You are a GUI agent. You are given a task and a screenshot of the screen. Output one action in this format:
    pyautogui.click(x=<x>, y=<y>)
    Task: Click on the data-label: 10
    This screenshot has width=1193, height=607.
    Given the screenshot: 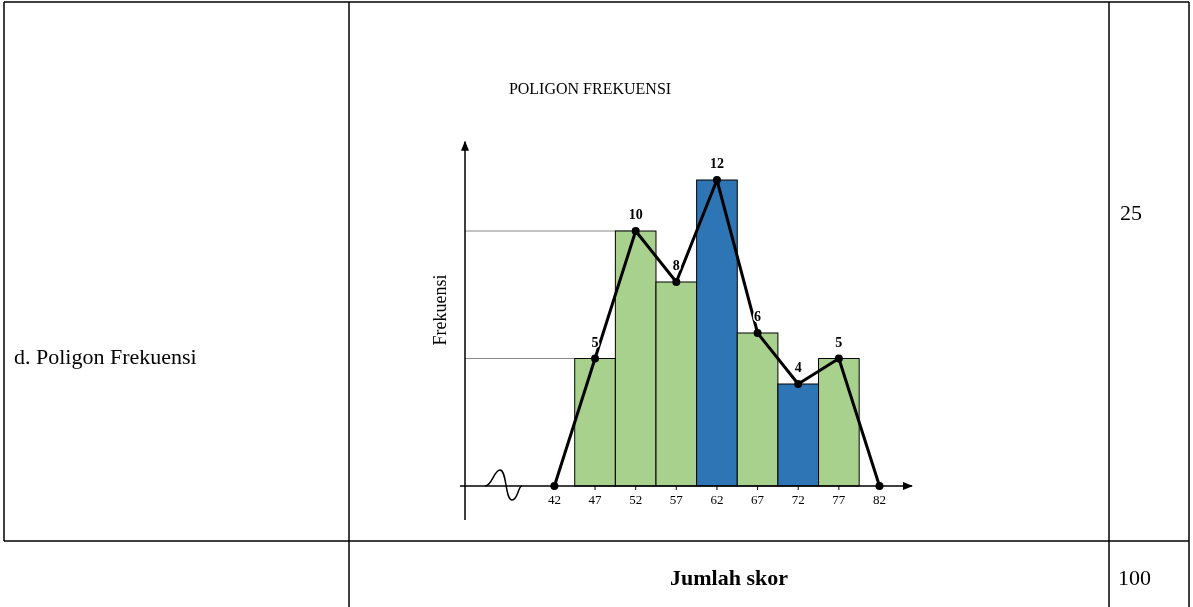 What is the action you would take?
    pyautogui.click(x=635, y=214)
    